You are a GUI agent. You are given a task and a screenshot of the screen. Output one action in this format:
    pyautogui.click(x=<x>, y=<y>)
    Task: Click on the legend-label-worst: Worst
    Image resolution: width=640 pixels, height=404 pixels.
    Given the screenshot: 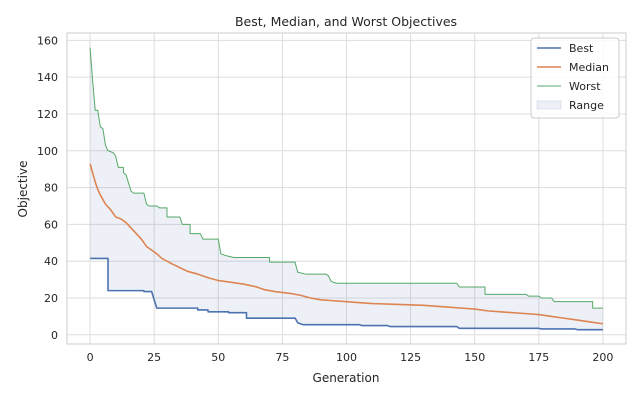 What is the action you would take?
    pyautogui.click(x=585, y=86)
    